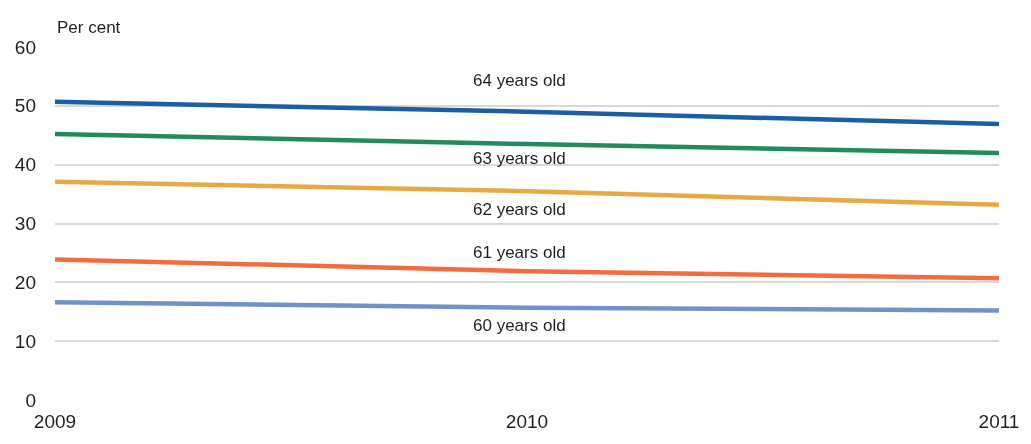 This screenshot has width=1031, height=444. Describe the element at coordinates (25, 282) in the screenshot. I see `y-tick-label: 20` at that location.